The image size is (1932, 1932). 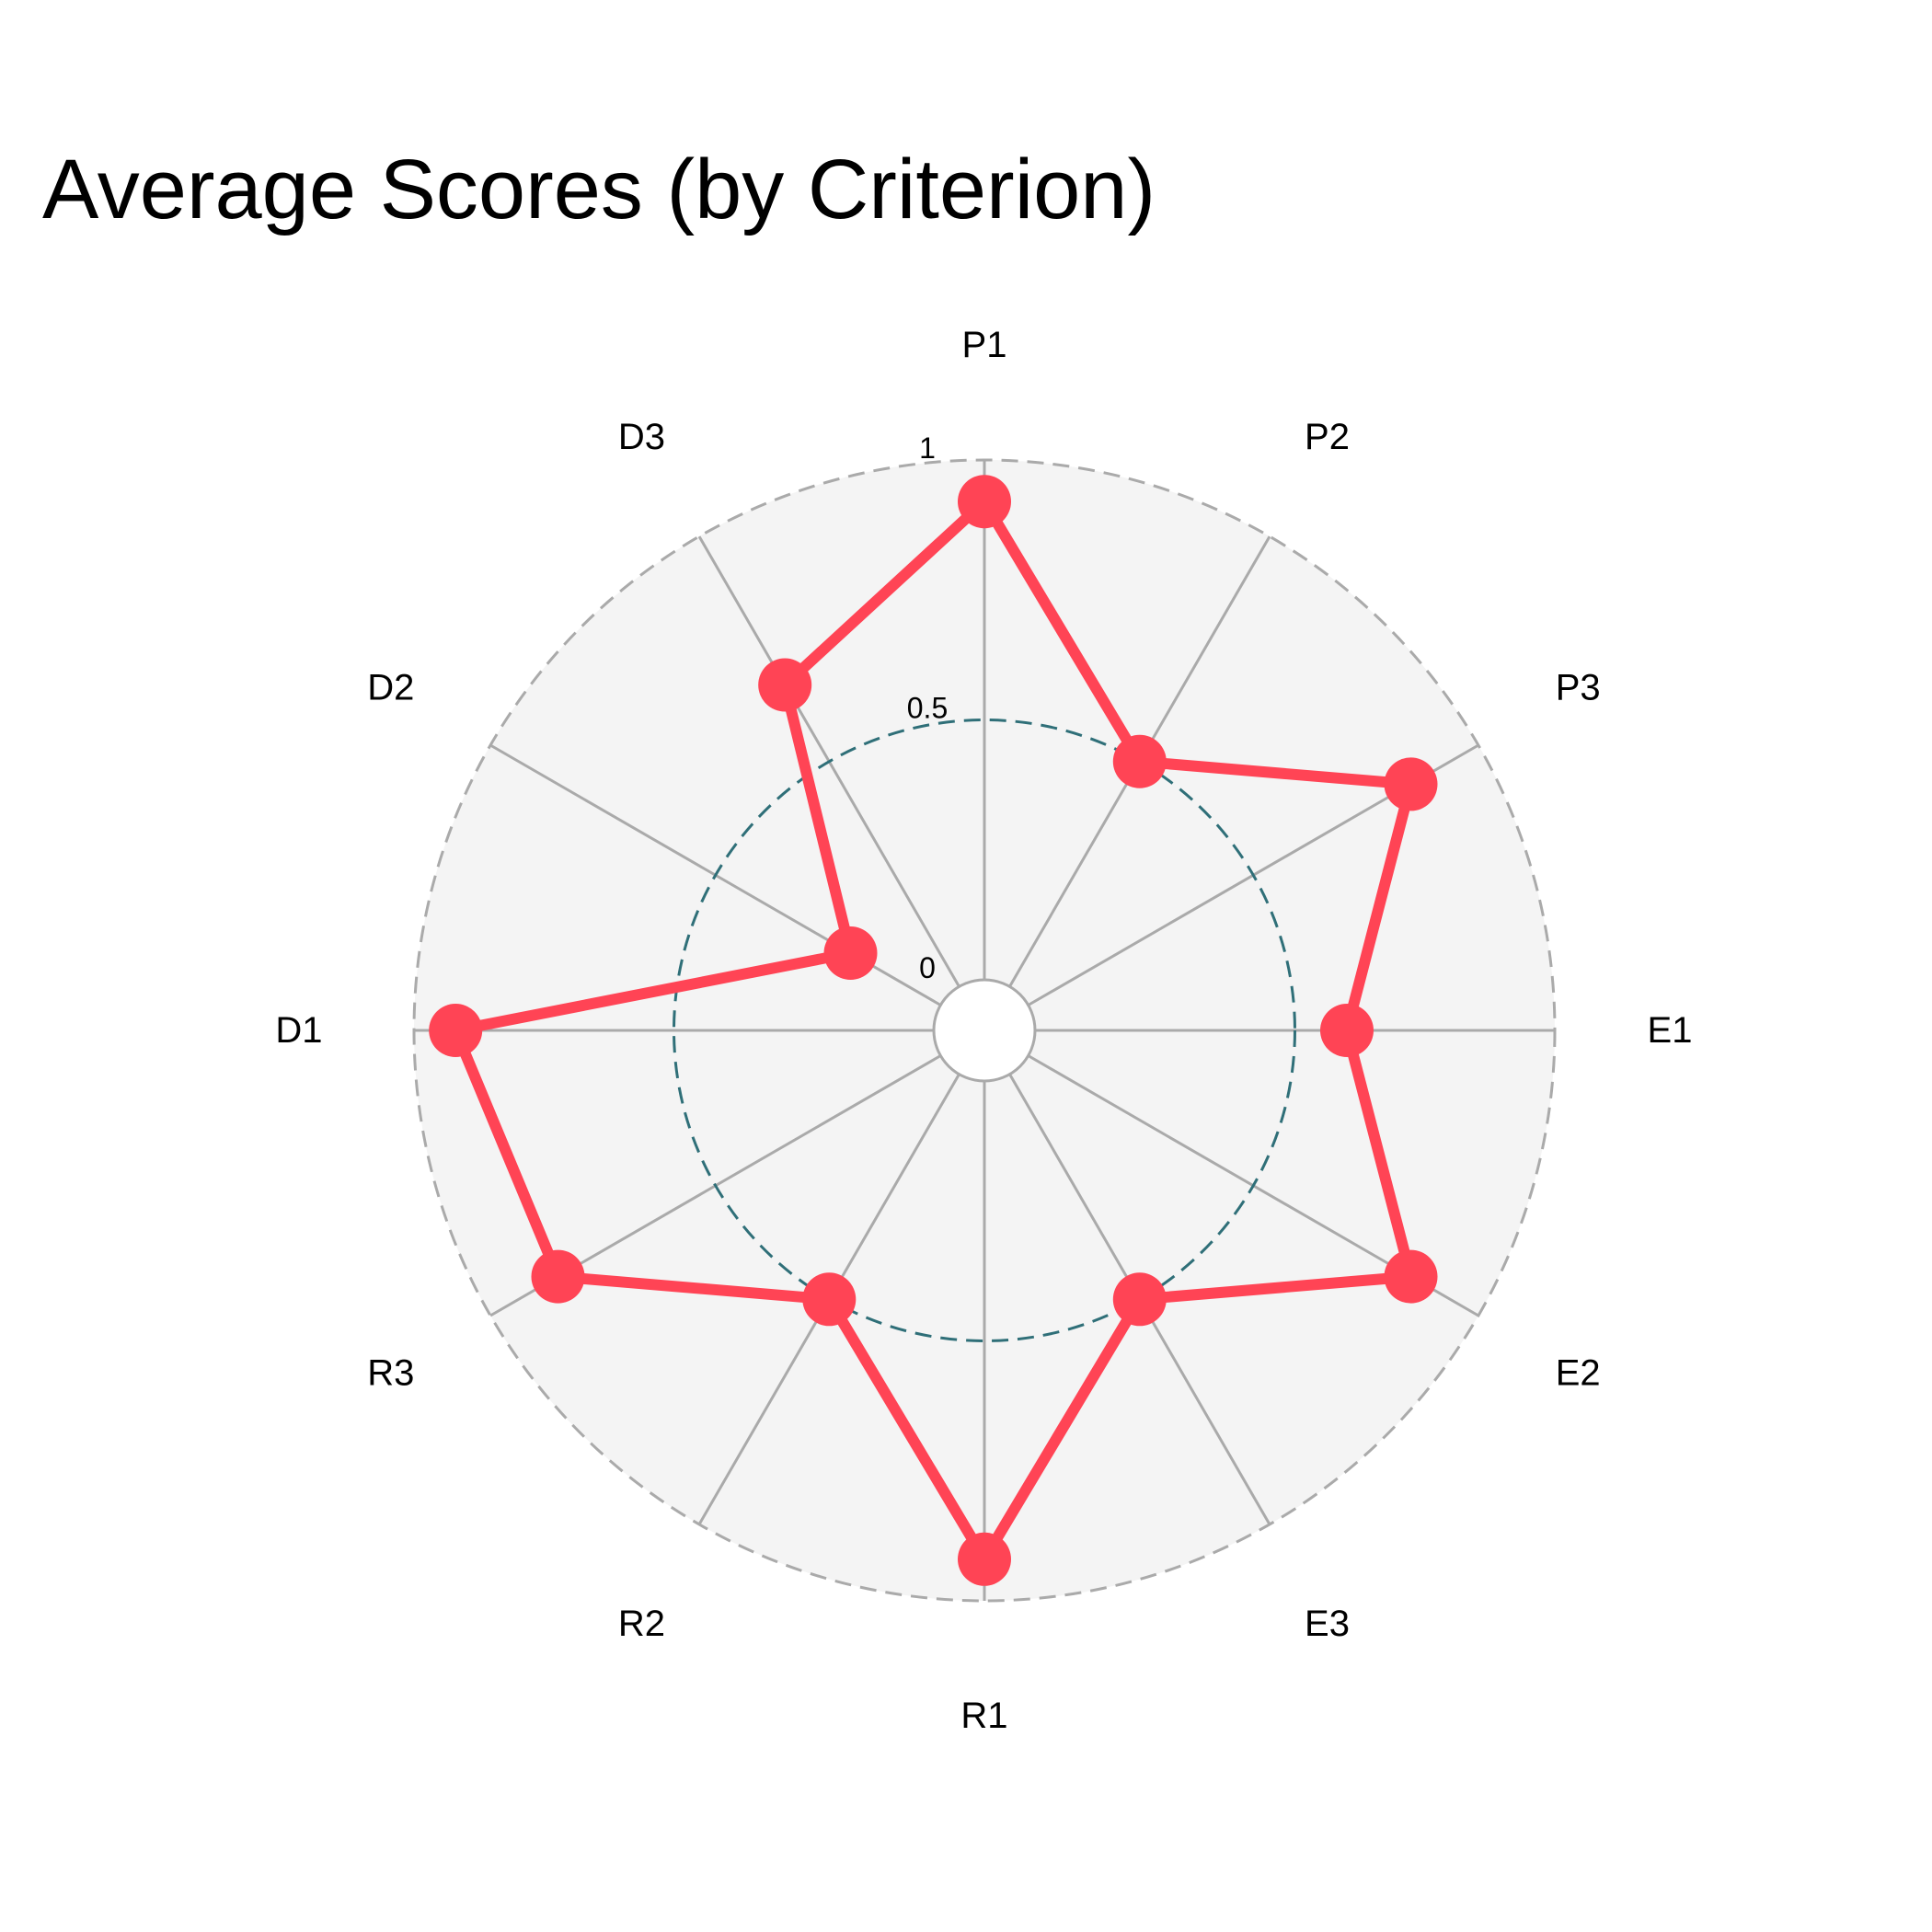 I want to click on data-point-p3, so click(x=1411, y=784).